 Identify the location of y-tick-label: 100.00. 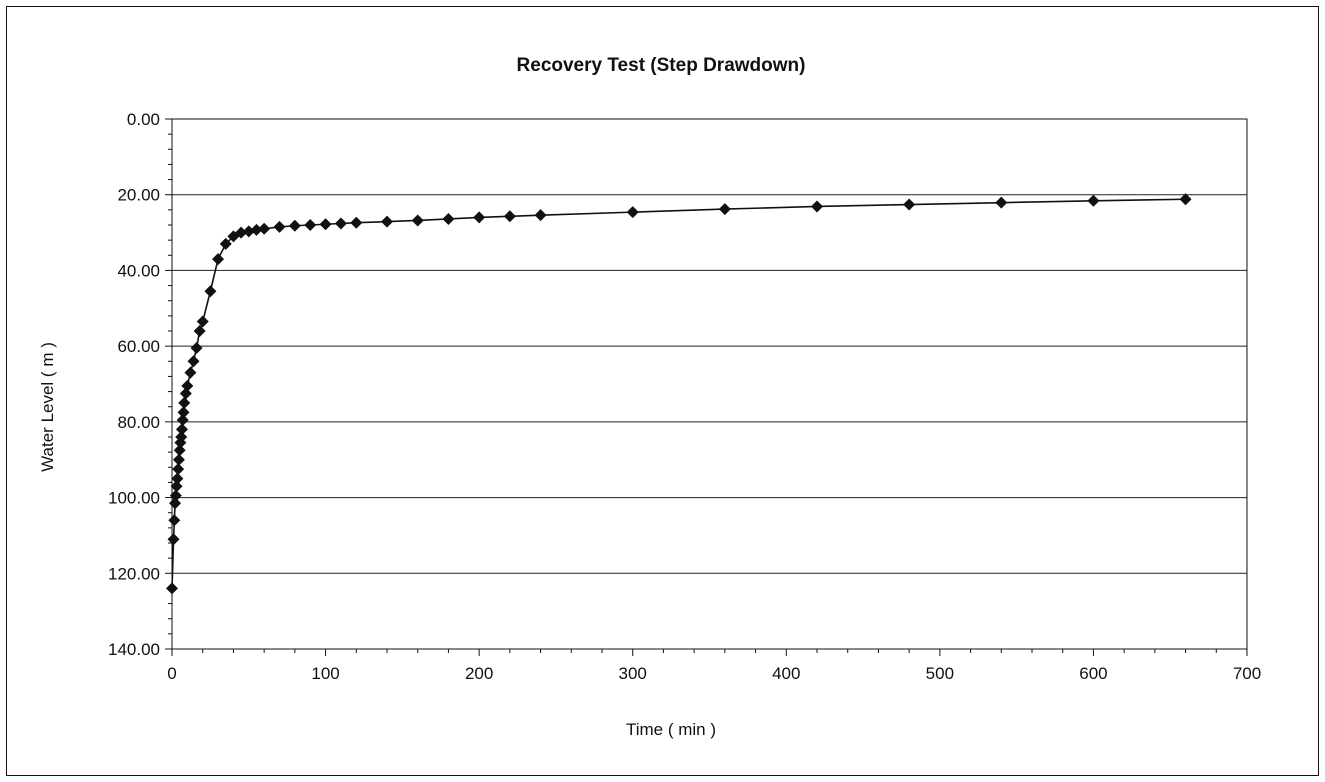
(134, 498).